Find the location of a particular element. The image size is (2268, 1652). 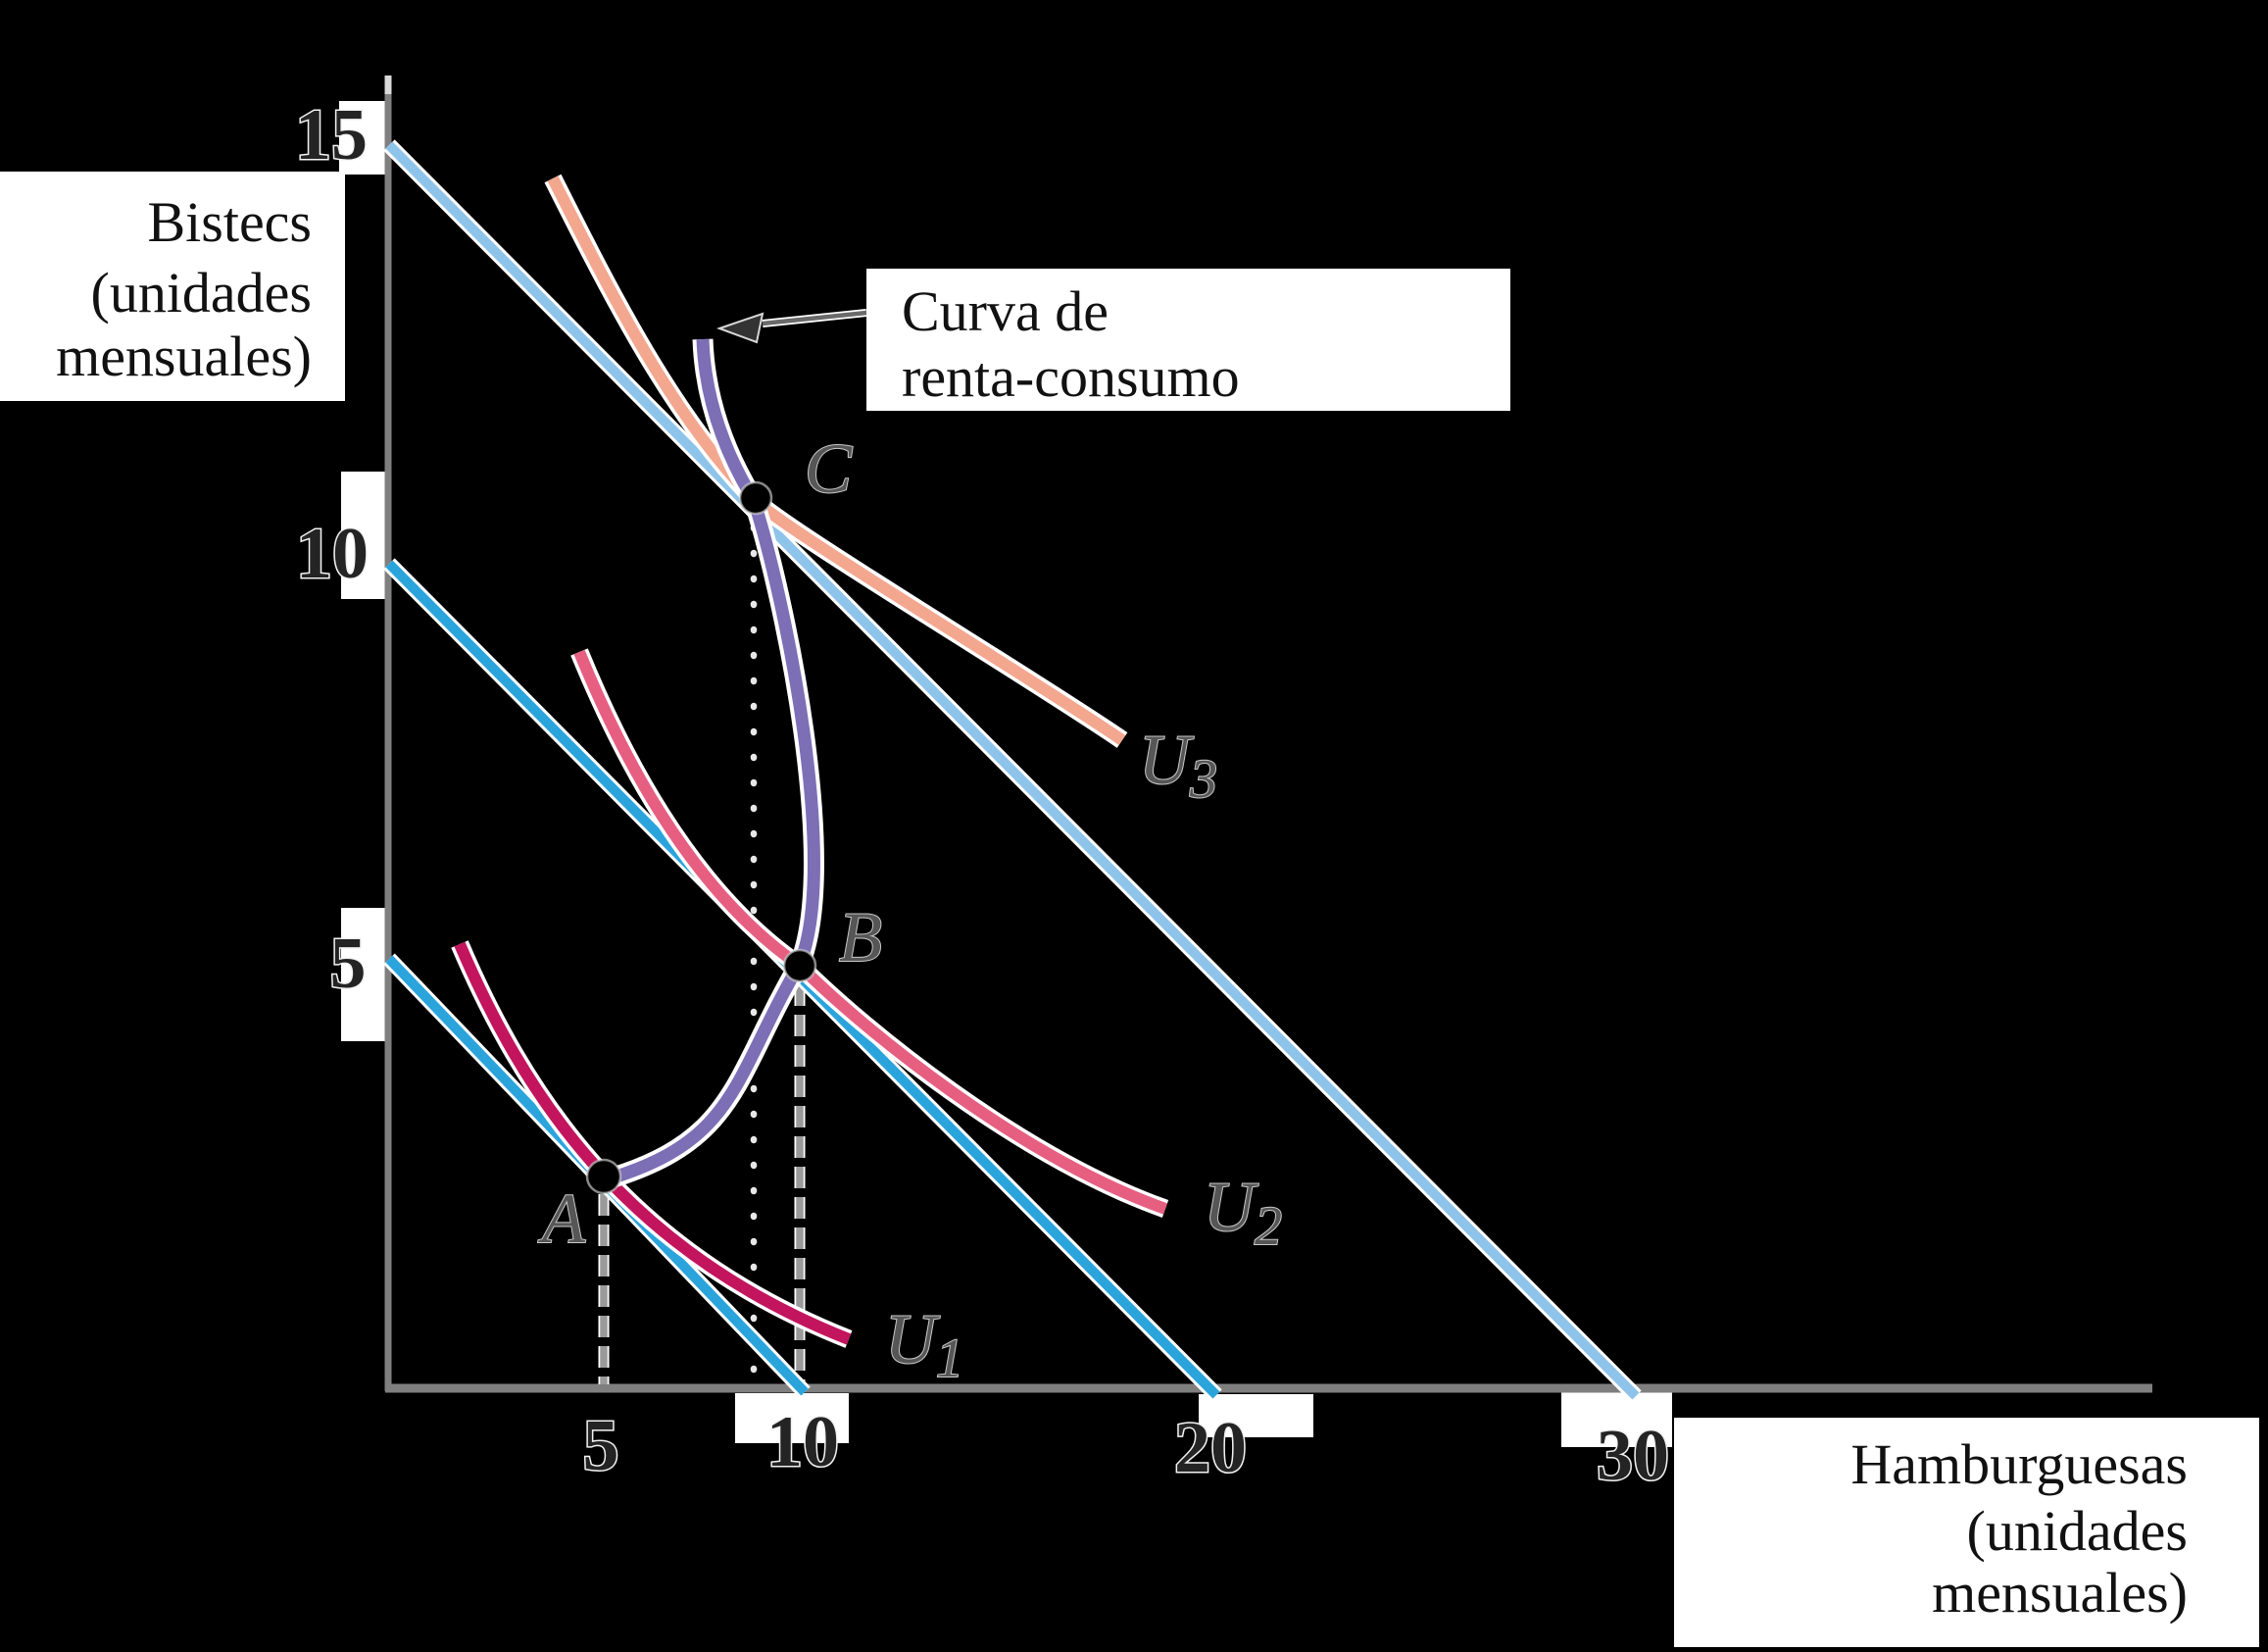

svg-text: C is located at coordinates (829, 469).